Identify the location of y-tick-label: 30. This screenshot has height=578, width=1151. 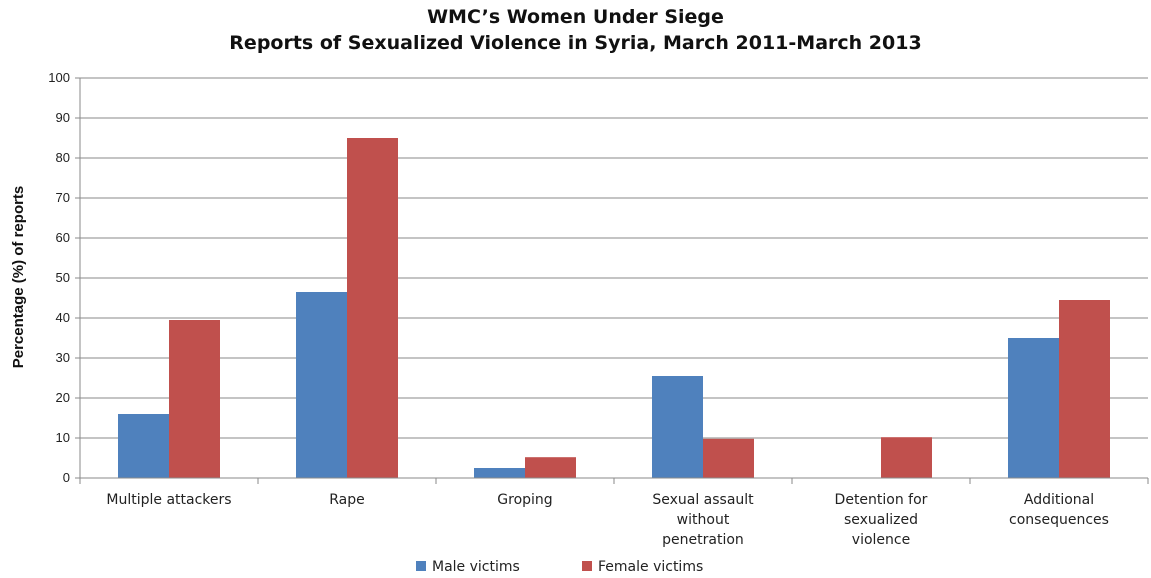
(63, 357).